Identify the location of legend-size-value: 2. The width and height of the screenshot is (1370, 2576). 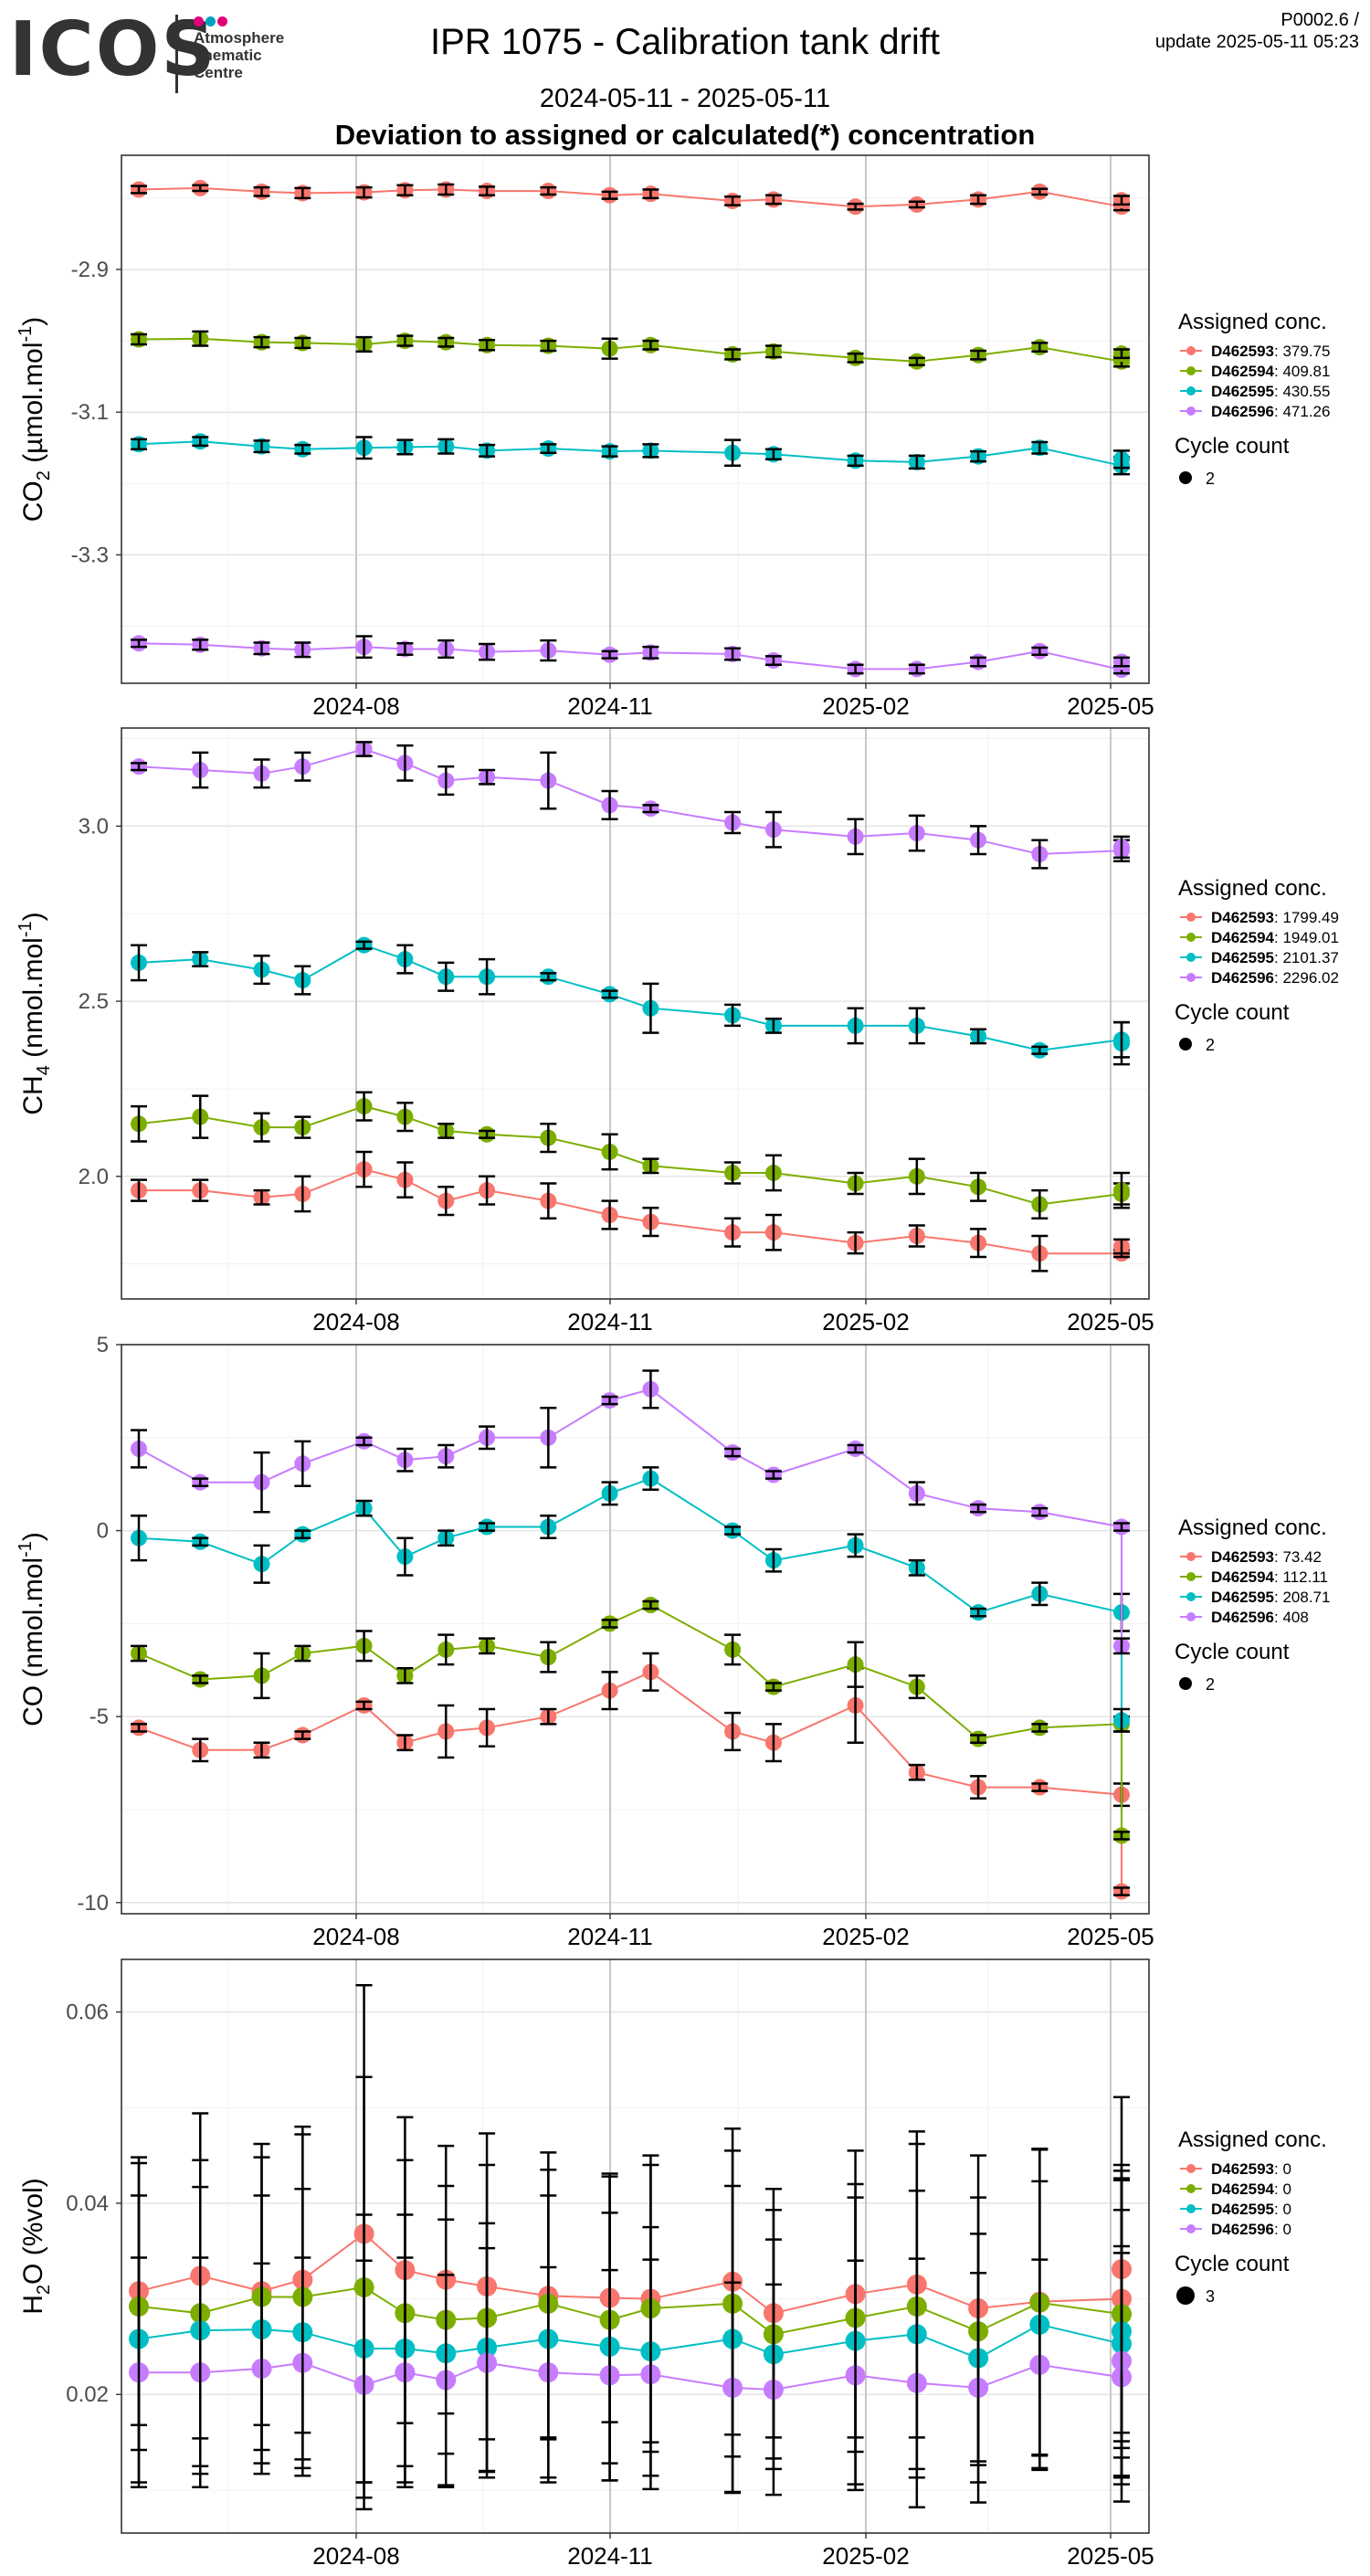
(1210, 1045).